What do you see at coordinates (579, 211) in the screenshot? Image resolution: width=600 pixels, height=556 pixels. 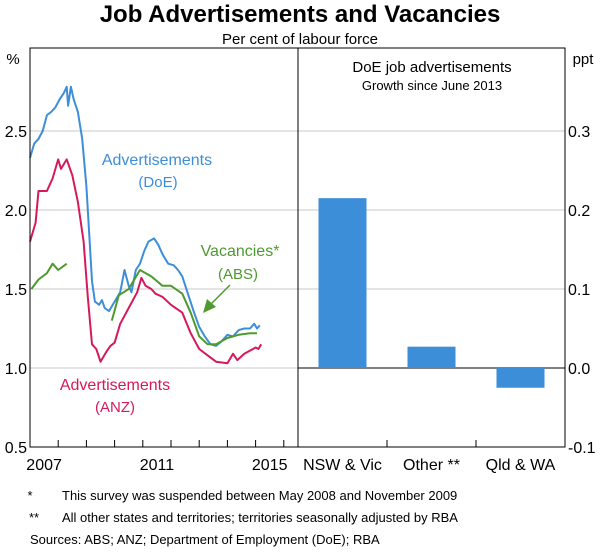 I see `right-y-tick-label: 0.2` at bounding box center [579, 211].